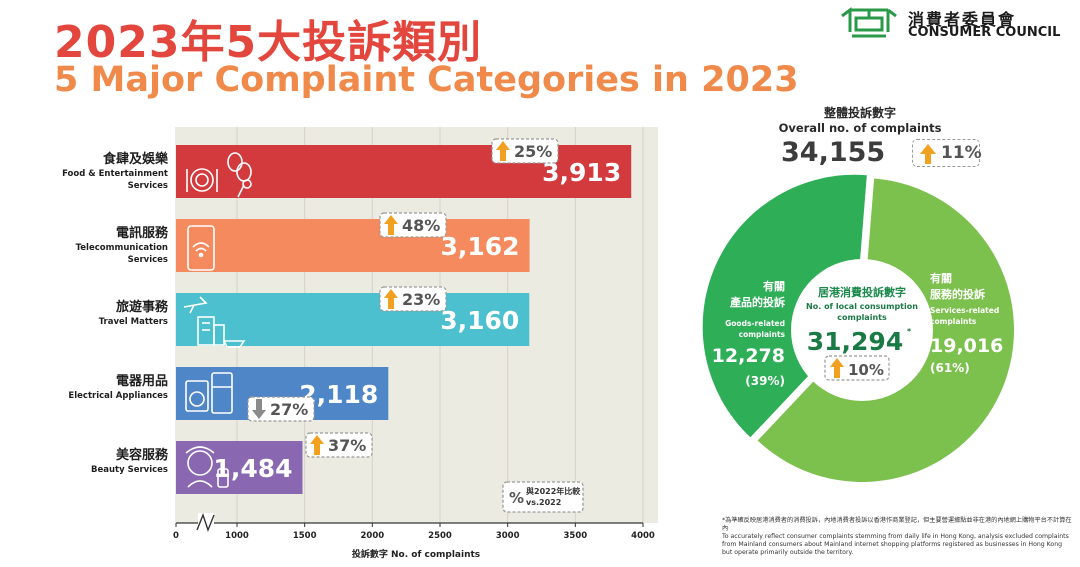  I want to click on x-tick-label: 3000, so click(508, 536).